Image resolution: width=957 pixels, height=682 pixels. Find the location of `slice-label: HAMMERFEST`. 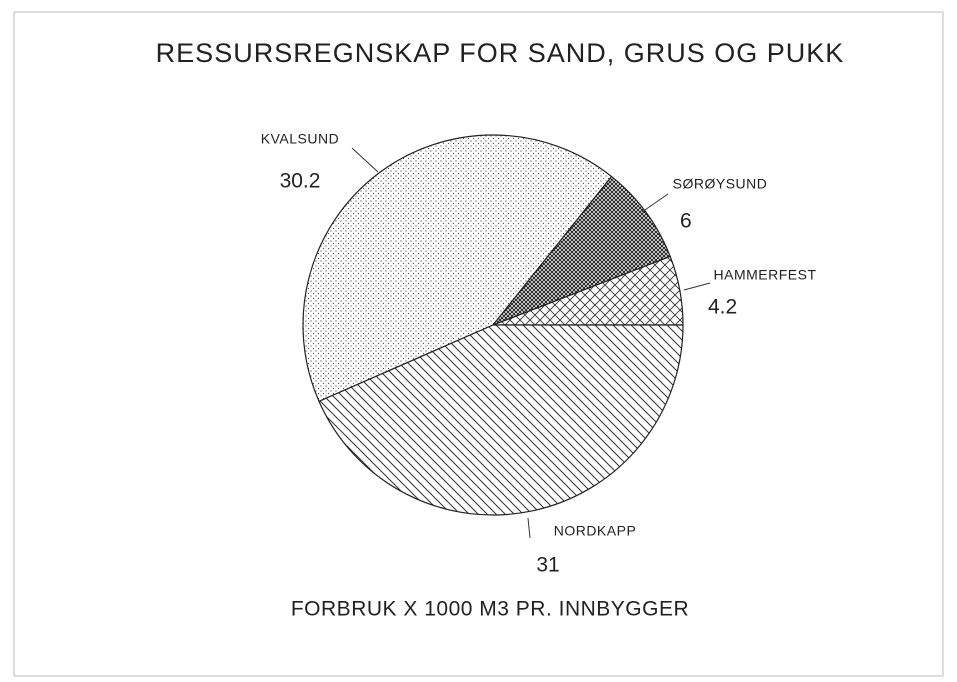

slice-label: HAMMERFEST is located at coordinates (765, 275).